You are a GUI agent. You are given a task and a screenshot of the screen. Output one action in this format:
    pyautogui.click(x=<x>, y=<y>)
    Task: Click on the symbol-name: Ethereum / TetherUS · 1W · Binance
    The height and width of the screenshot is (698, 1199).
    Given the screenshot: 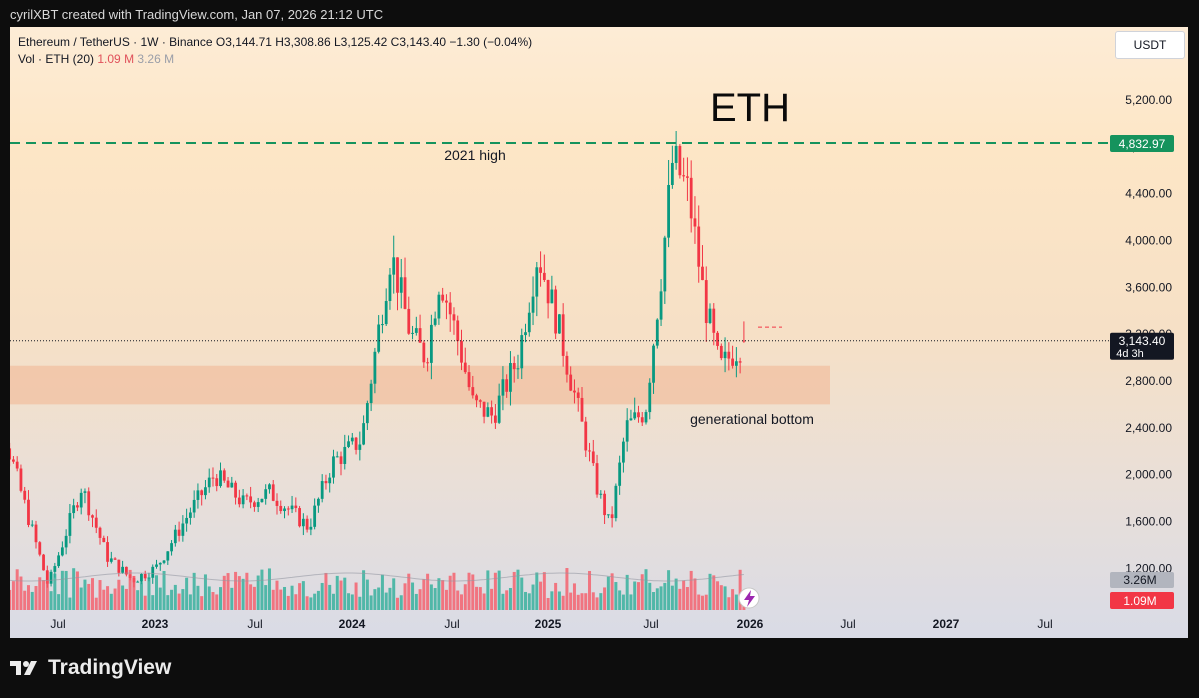 What is the action you would take?
    pyautogui.click(x=115, y=42)
    